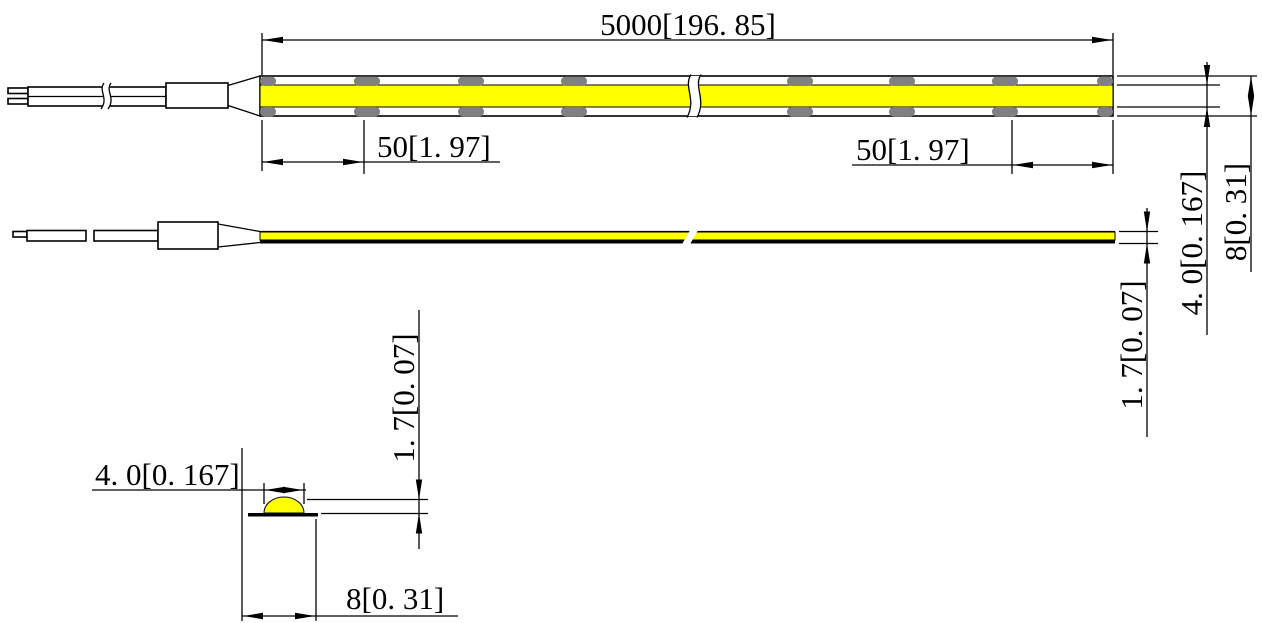 This screenshot has width=1263, height=623. I want to click on dimension-strip-thickness: 1. 7[0. 07], so click(1136, 322).